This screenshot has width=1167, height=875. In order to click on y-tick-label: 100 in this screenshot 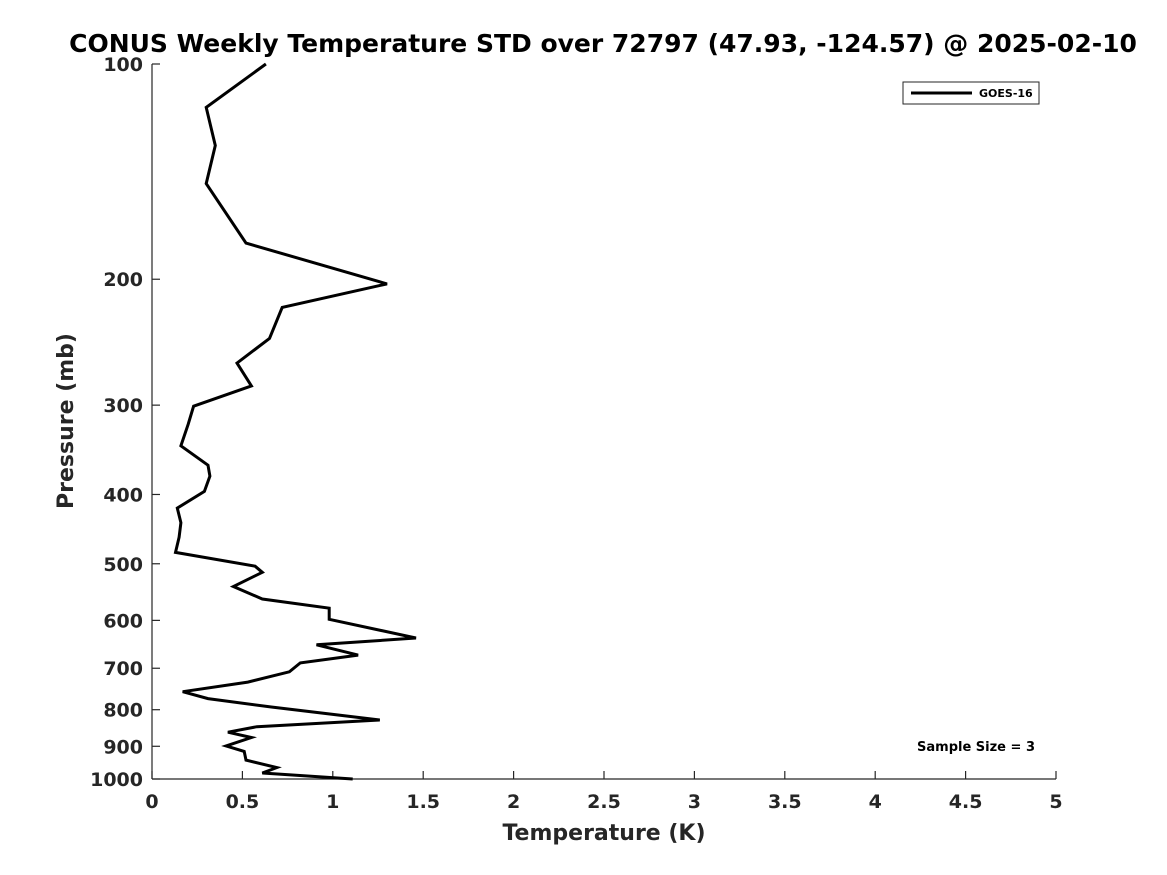, I will do `click(123, 65)`.